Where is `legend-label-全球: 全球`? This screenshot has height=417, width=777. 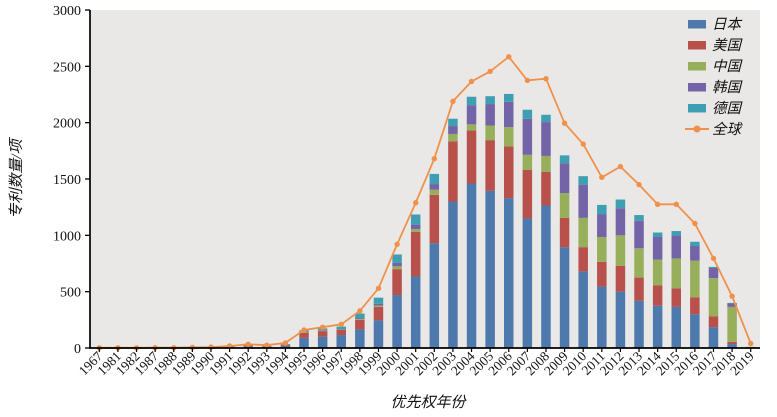
legend-label-全球: 全球 is located at coordinates (727, 129).